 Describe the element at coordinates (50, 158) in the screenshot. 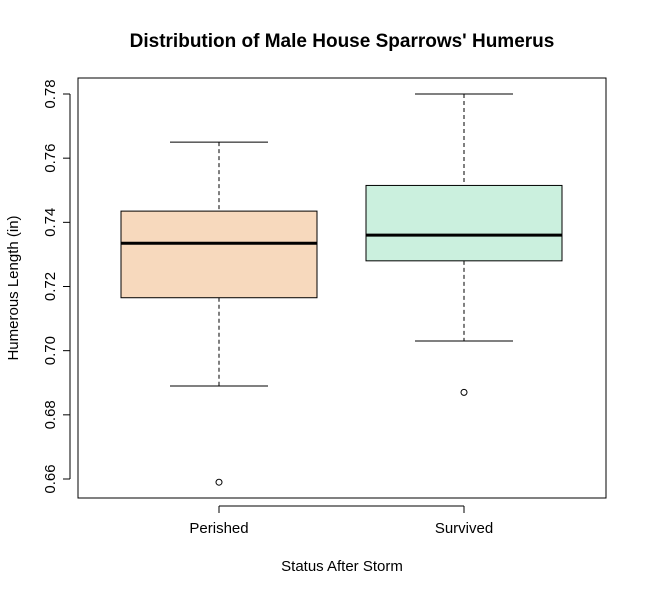

I see `y-tick-label: 0.76` at that location.